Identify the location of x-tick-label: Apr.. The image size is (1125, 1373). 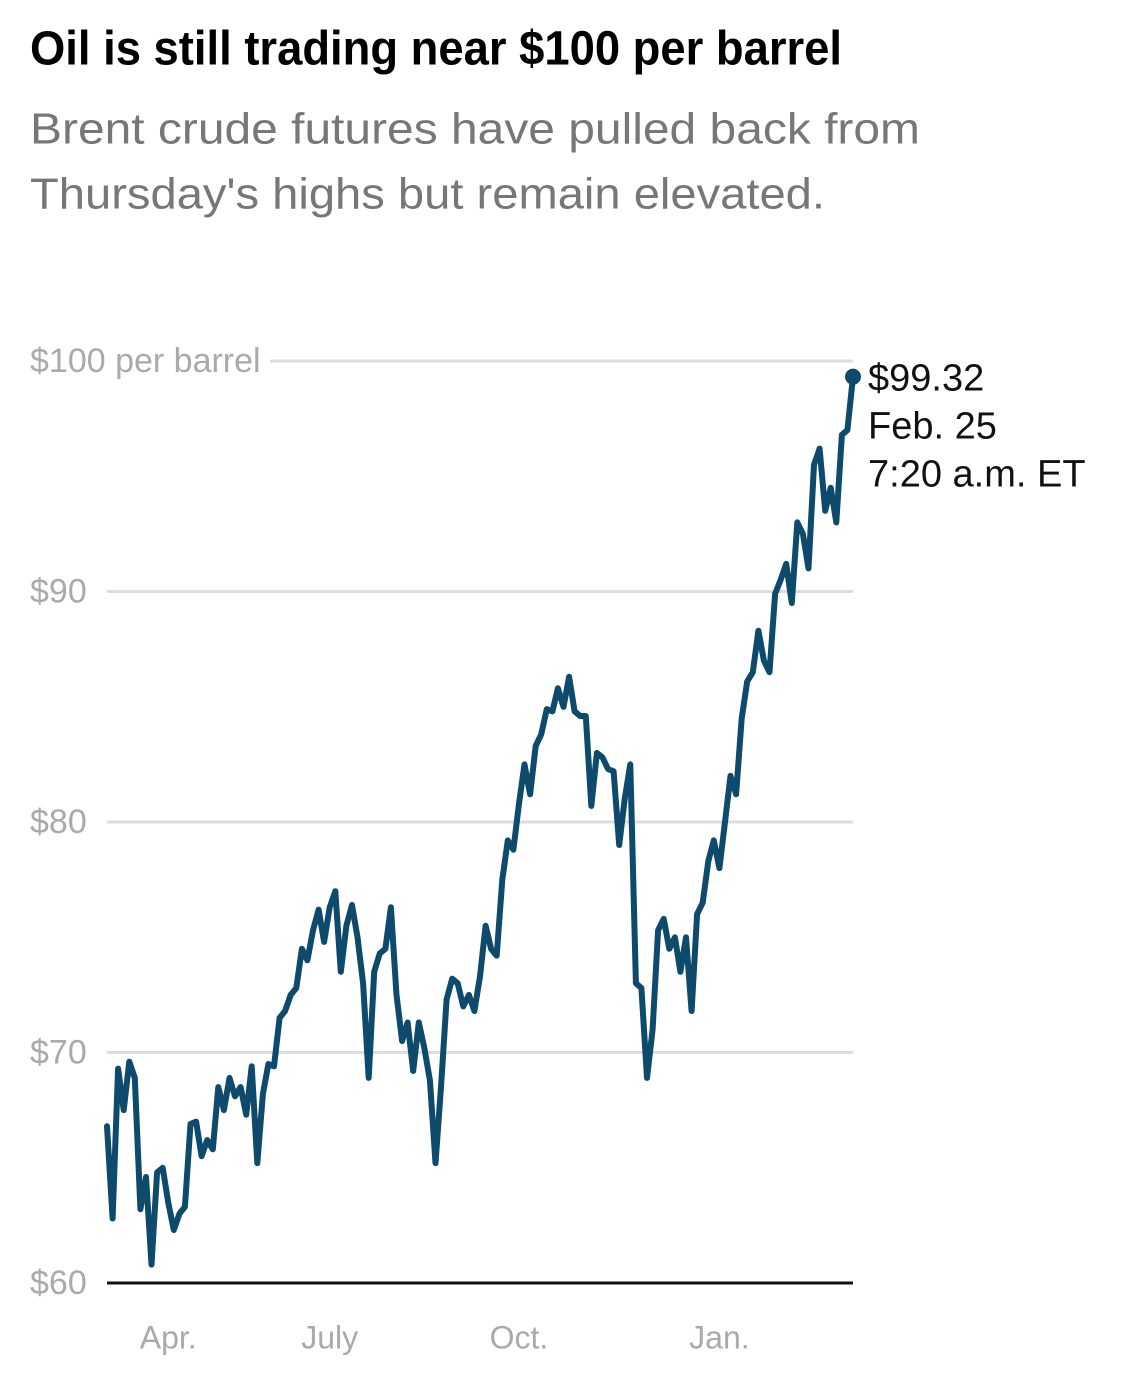
(168, 1337).